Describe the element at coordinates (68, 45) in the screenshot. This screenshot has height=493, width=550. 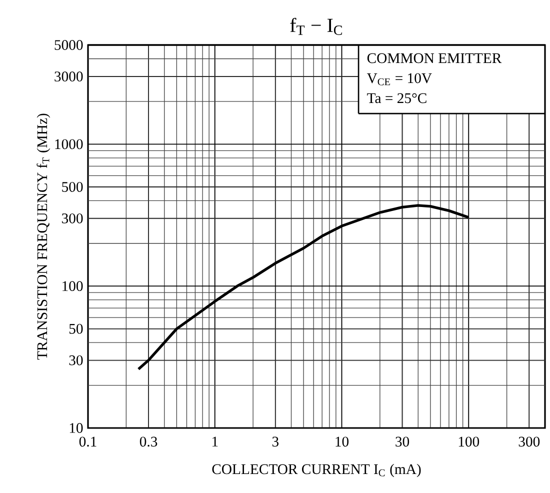
I see `y-tick-label: 5000` at that location.